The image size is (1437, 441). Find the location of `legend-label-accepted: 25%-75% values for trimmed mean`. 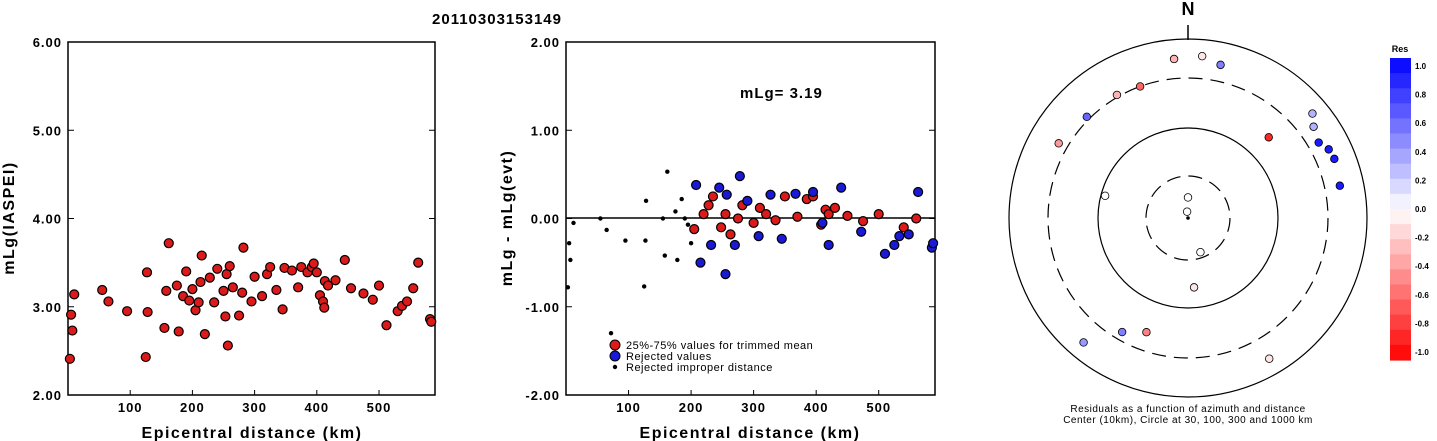

legend-label-accepted: 25%-75% values for trimmed mean is located at coordinates (719, 346).